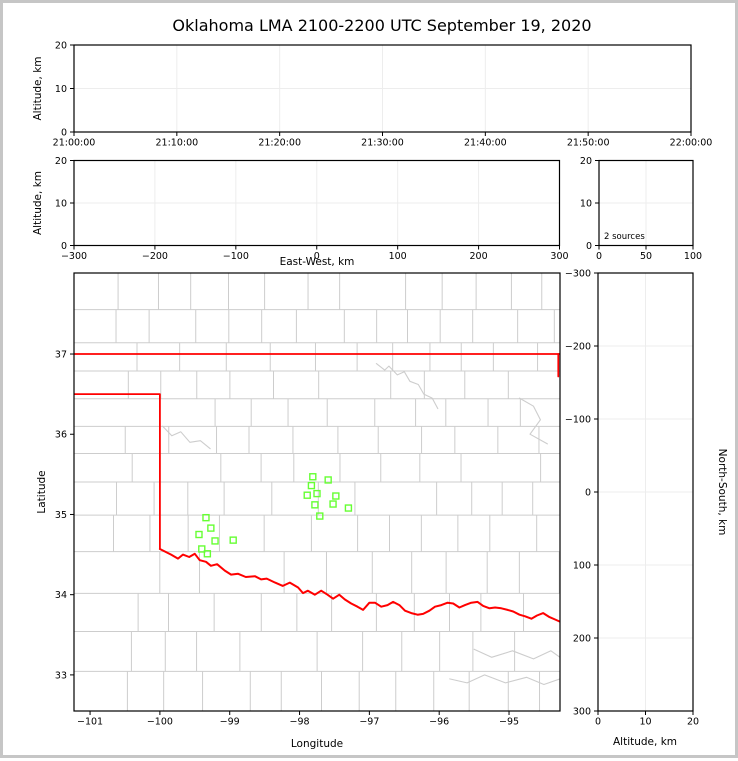 The height and width of the screenshot is (761, 738). What do you see at coordinates (439, 722) in the screenshot?
I see `x-tick-label: −96` at bounding box center [439, 722].